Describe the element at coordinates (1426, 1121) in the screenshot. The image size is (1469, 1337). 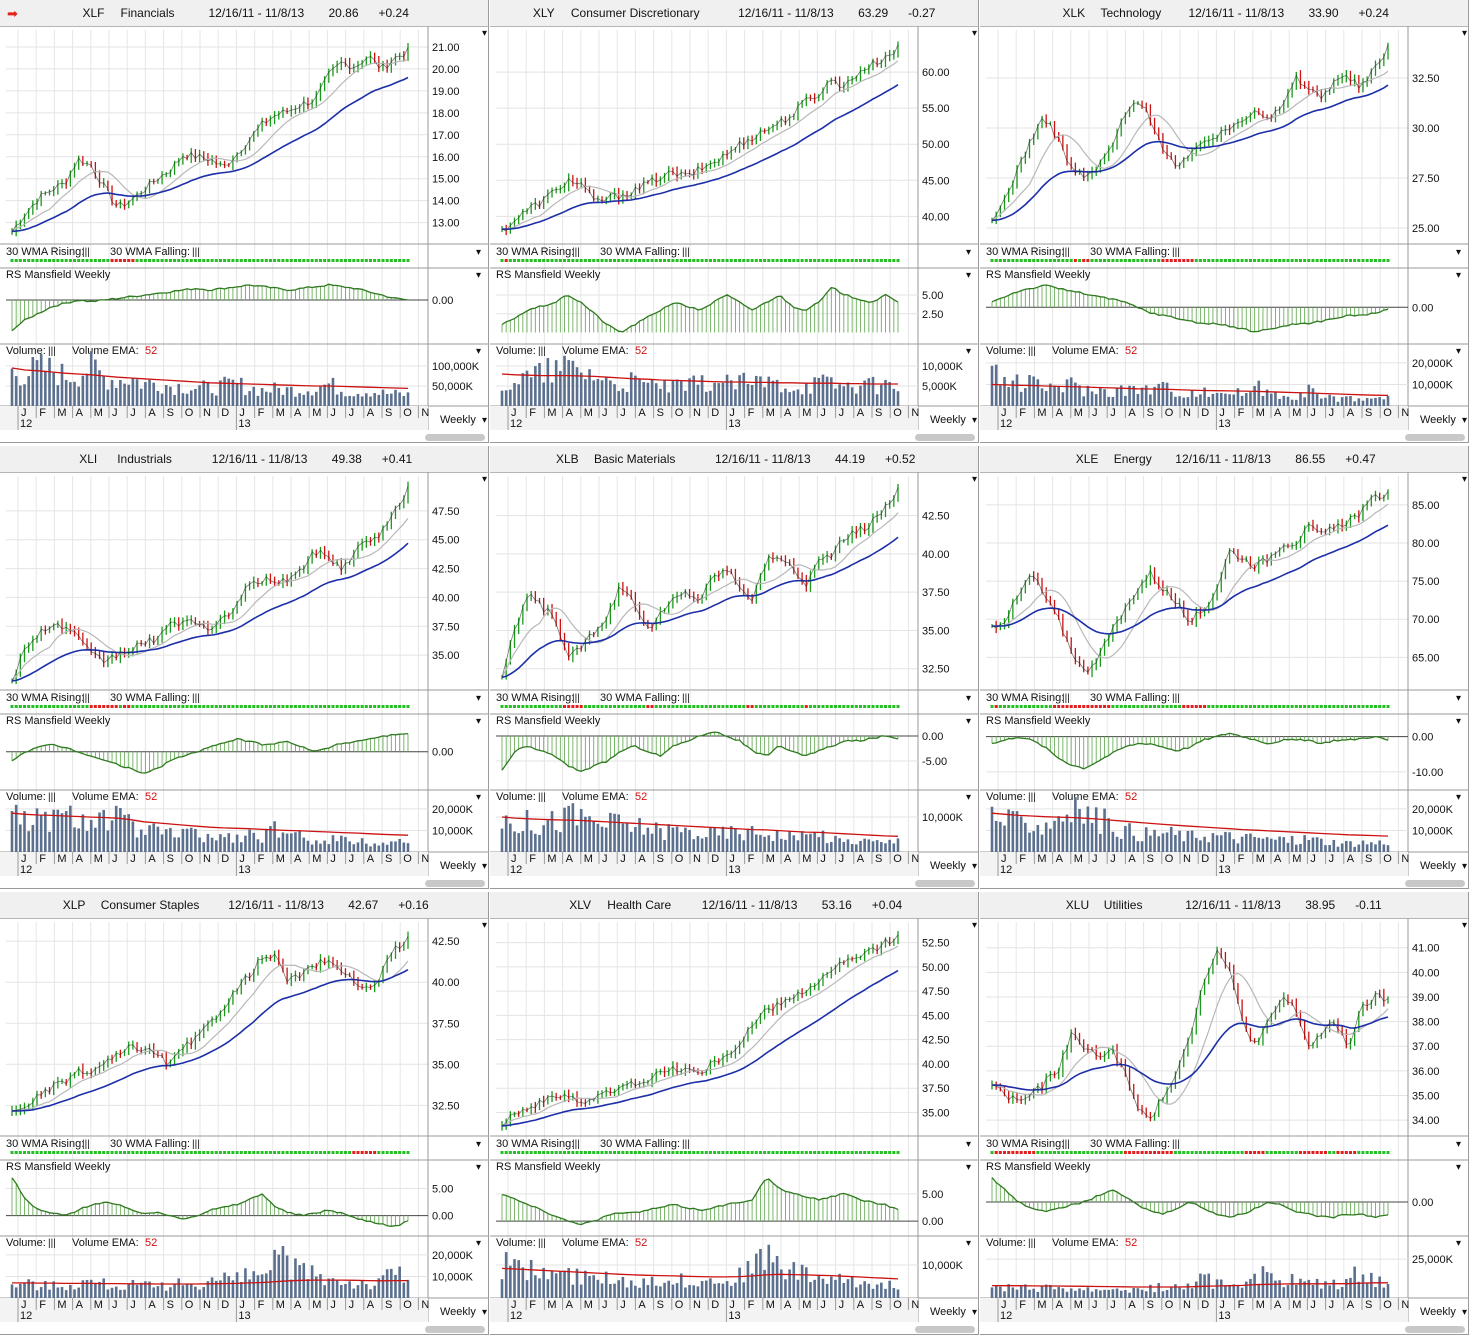
I see `price-tick-label: 34.00` at that location.